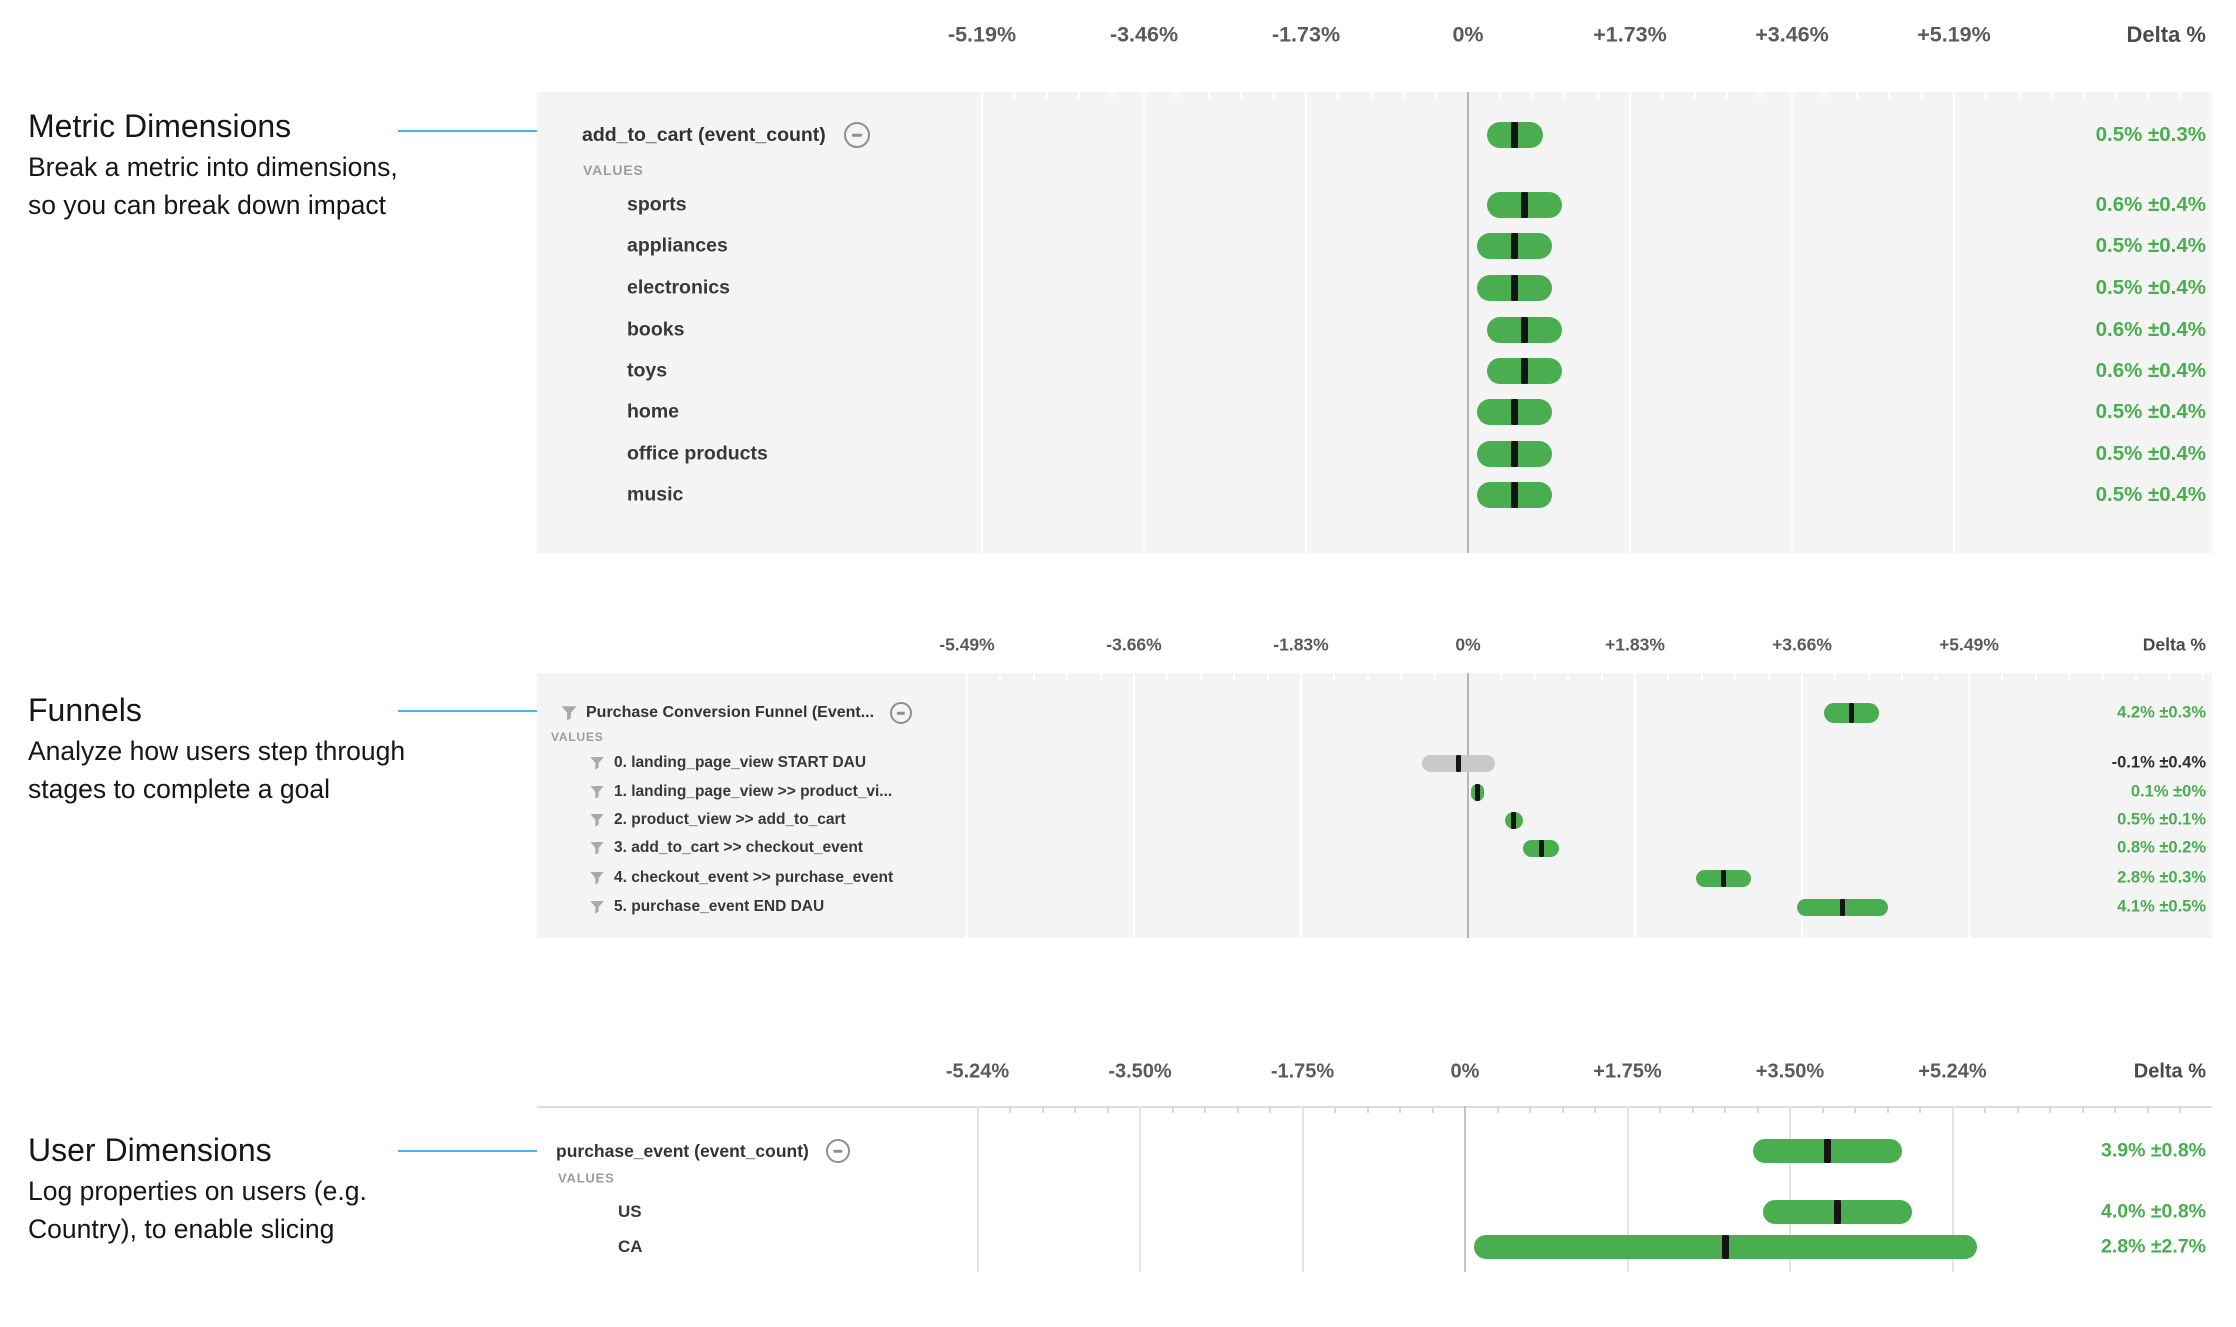 This screenshot has width=2236, height=1327. Describe the element at coordinates (1306, 34) in the screenshot. I see `axis-tick-label: -1.73%` at that location.